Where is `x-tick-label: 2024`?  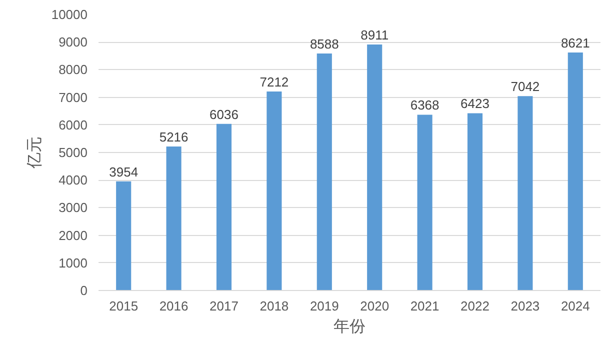 x-tick-label: 2024 is located at coordinates (575, 306).